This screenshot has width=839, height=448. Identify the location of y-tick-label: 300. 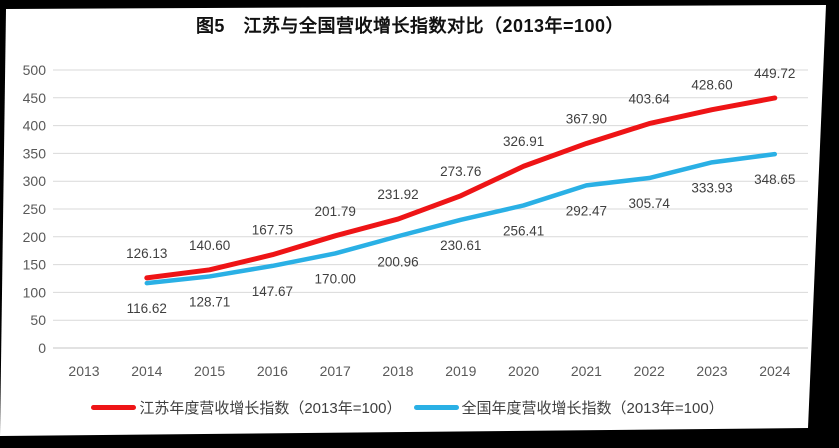
(35, 181).